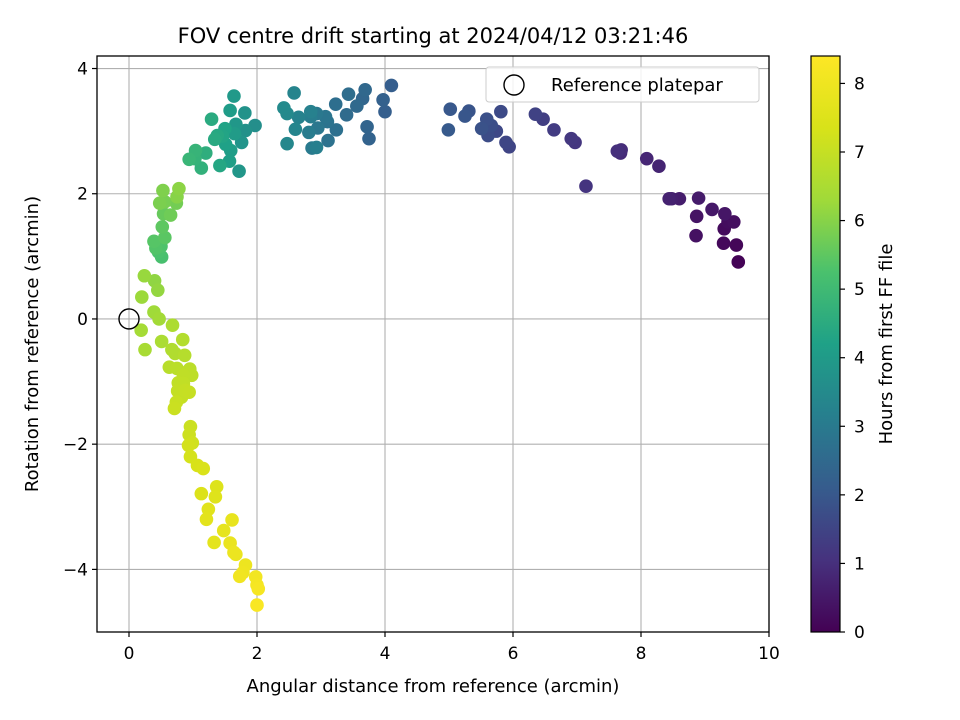 The image size is (960, 720). I want to click on y-tick-label: 2, so click(82, 195).